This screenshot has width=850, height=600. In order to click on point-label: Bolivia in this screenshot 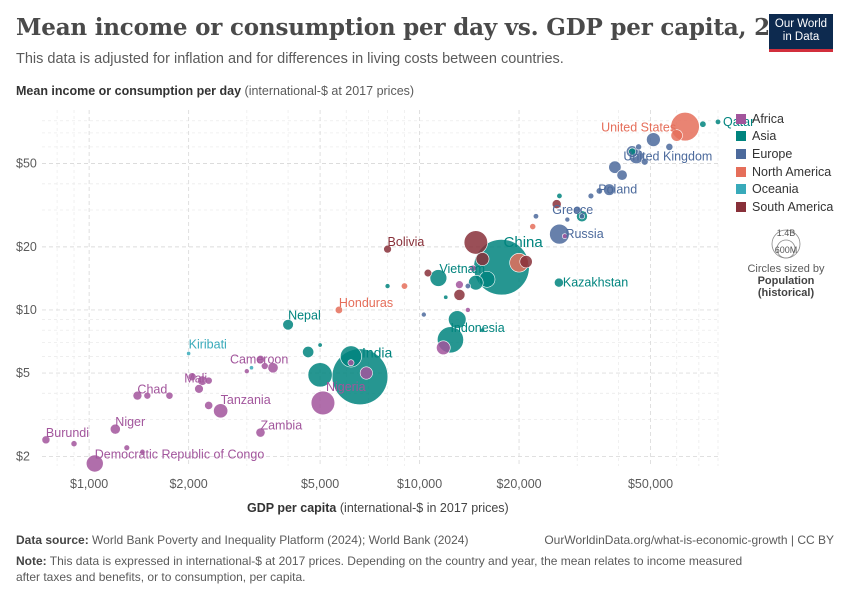, I will do `click(406, 242)`.